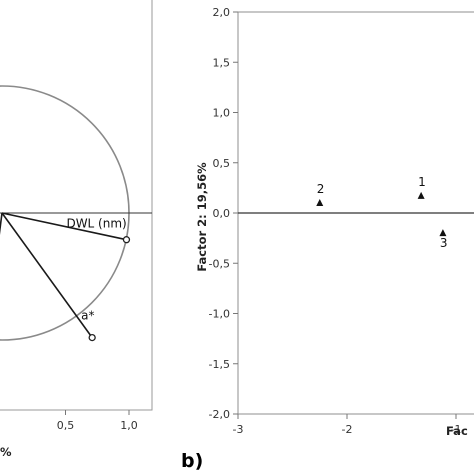 The image size is (474, 474). Describe the element at coordinates (219, 364) in the screenshot. I see `y-tick-label: -1,5` at that location.